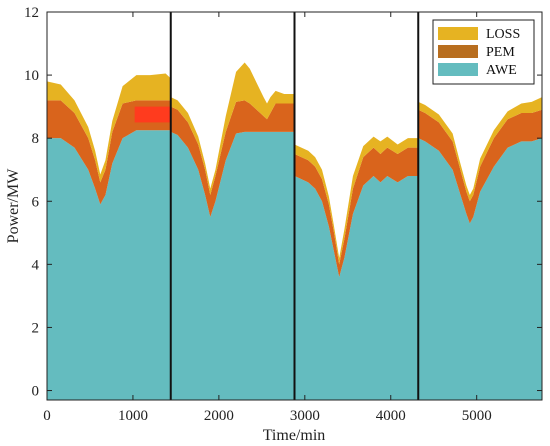 The height and width of the screenshot is (446, 550). I want to click on x-tick-label: 3000, so click(305, 416).